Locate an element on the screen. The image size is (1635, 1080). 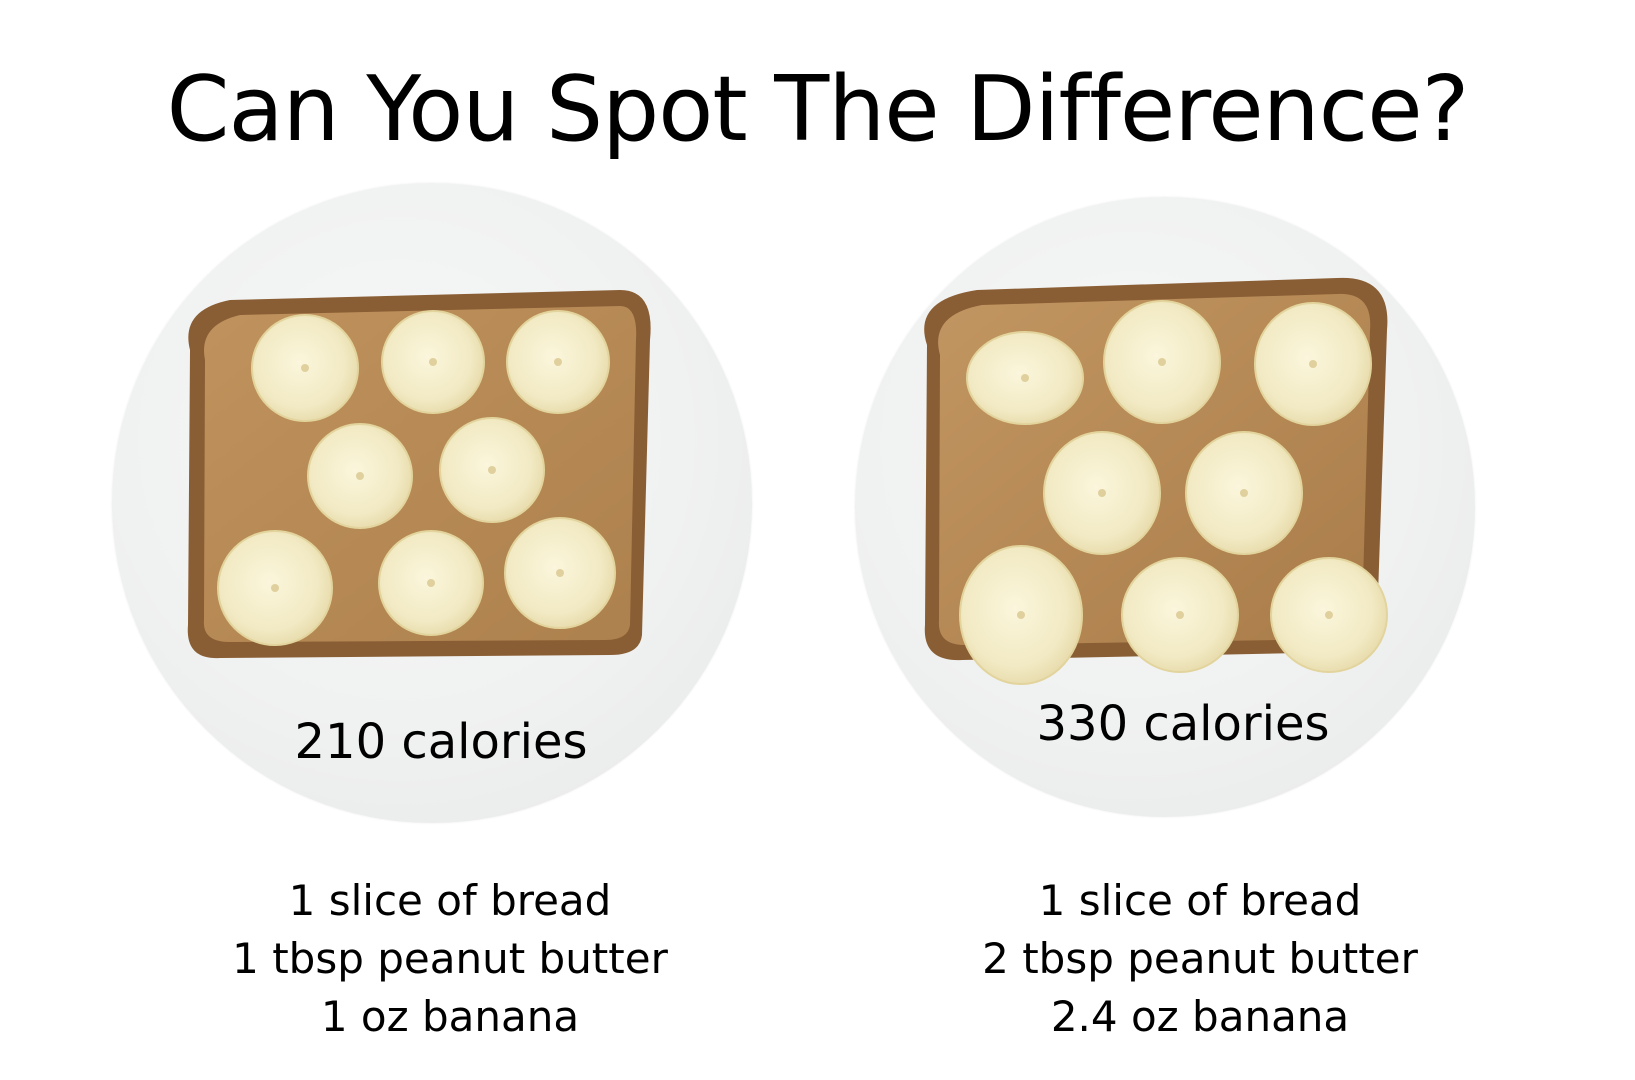
ingredient-bread-left: 1 slice of bread is located at coordinates (450, 900).